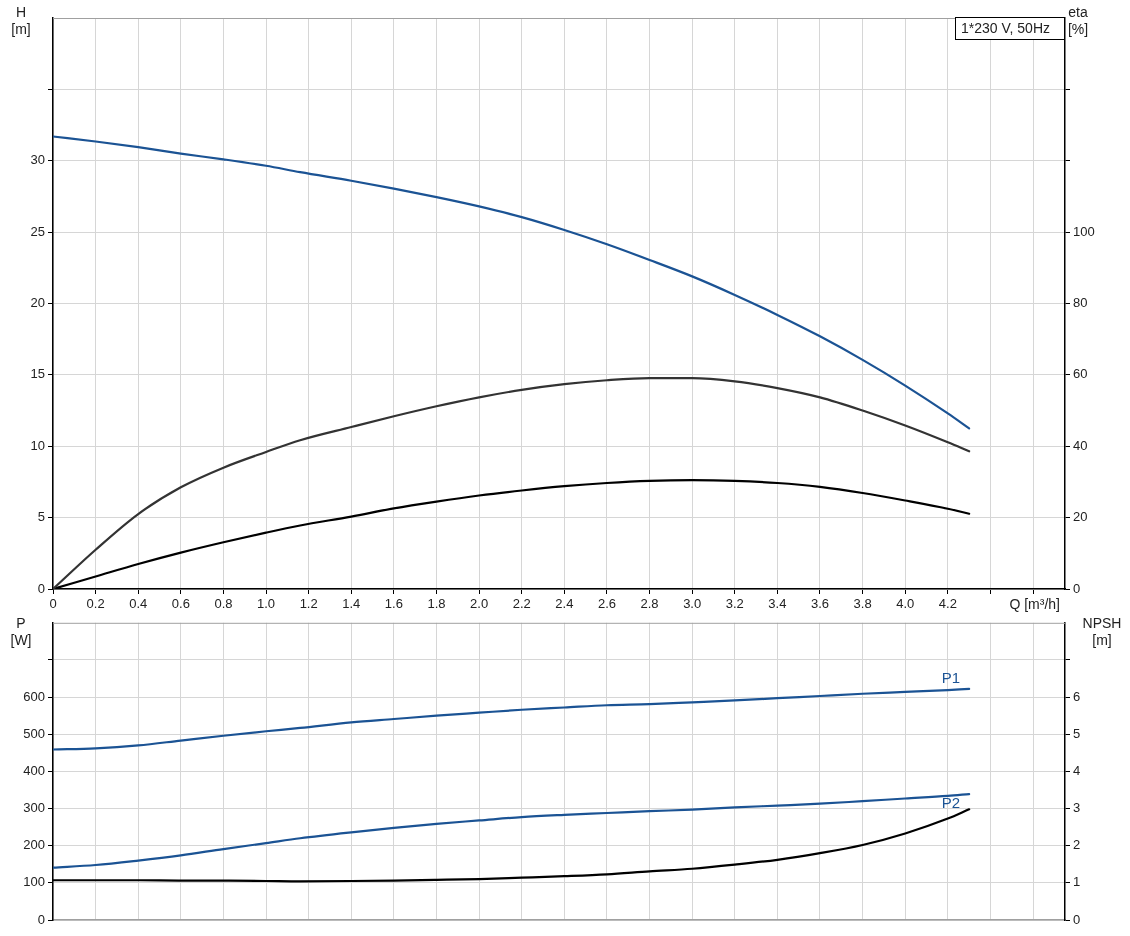 Image resolution: width=1130 pixels, height=936 pixels. Describe the element at coordinates (34, 808) in the screenshot. I see `y-tick-label: 300` at that location.